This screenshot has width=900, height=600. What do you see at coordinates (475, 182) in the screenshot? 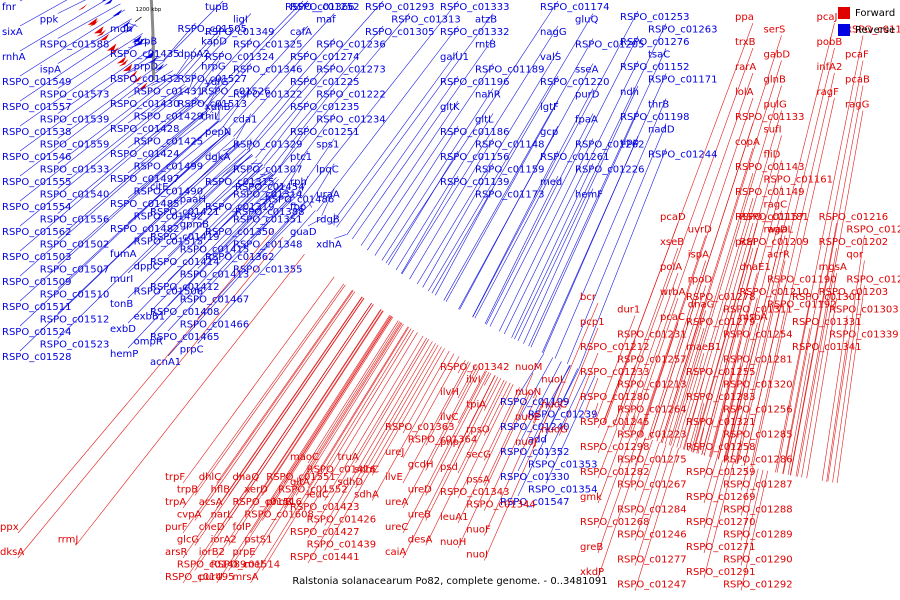
I see `gene-label: RSPO_c01139` at bounding box center [475, 182].